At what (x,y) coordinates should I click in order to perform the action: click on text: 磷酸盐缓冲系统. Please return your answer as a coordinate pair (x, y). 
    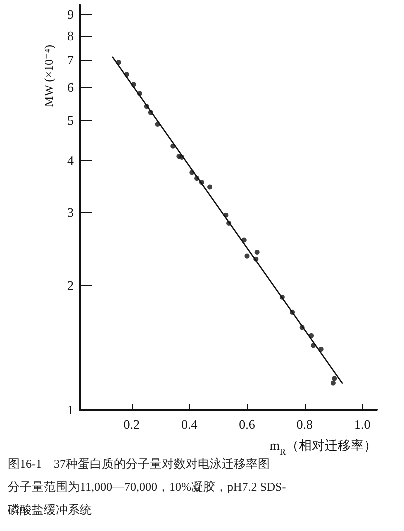
    Looking at the image, I should click on (49, 510).